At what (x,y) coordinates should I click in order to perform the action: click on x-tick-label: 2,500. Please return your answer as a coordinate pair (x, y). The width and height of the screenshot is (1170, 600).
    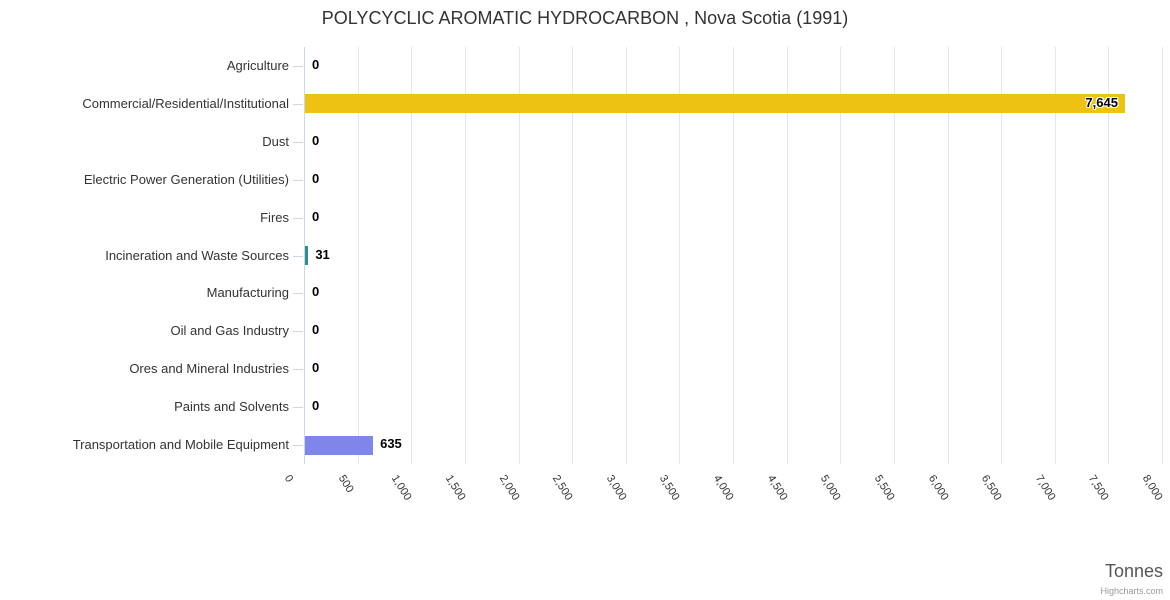
    Looking at the image, I should click on (562, 488).